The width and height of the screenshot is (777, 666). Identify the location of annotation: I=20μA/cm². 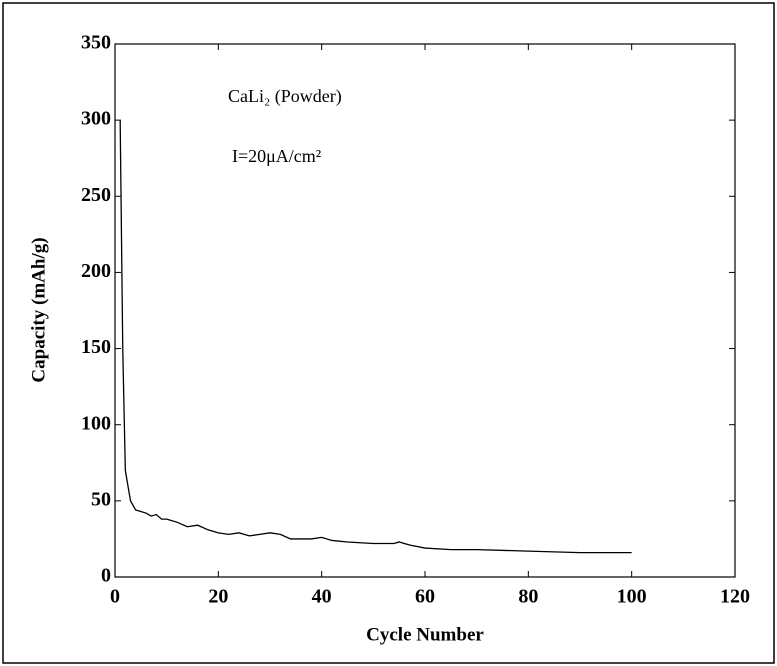
(276, 156).